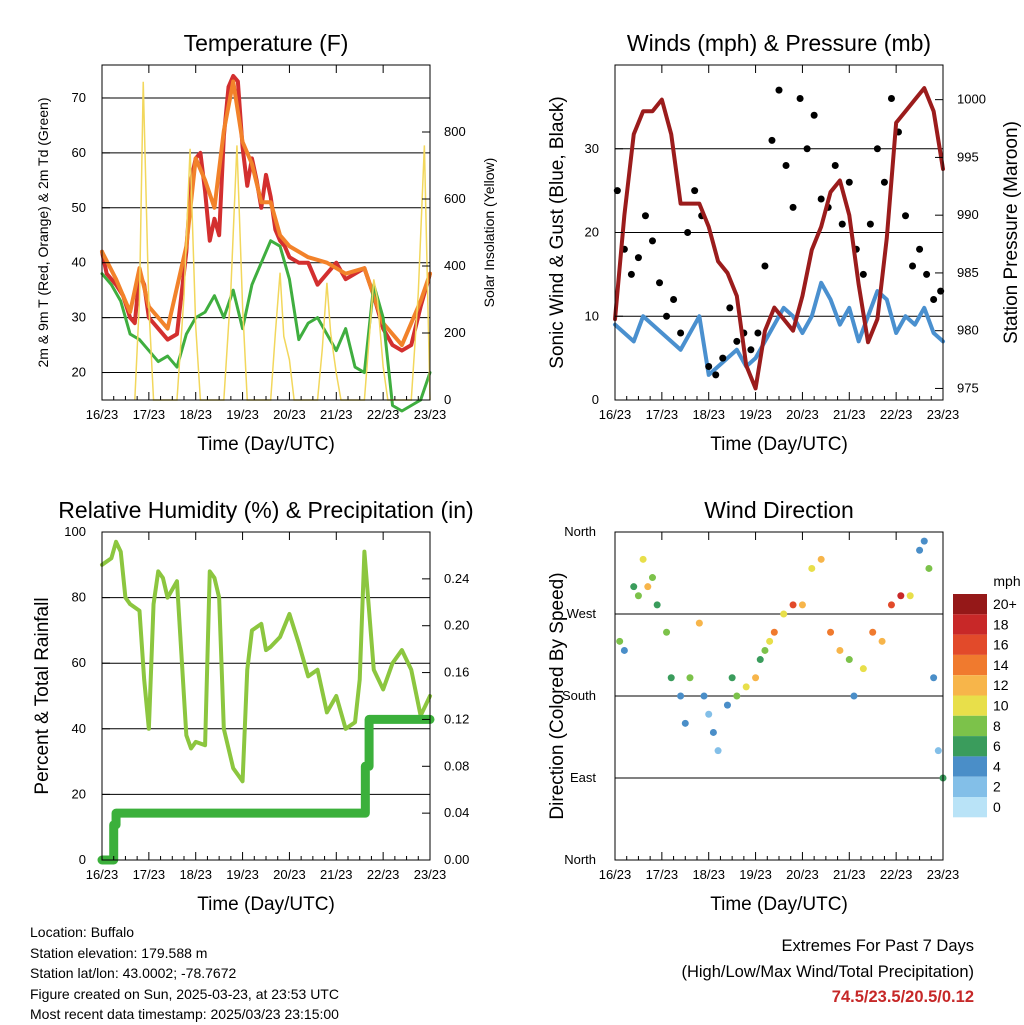 Image resolution: width=1024 pixels, height=1025 pixels. Describe the element at coordinates (802, 874) in the screenshot. I see `x-tick-label: 20/23` at that location.